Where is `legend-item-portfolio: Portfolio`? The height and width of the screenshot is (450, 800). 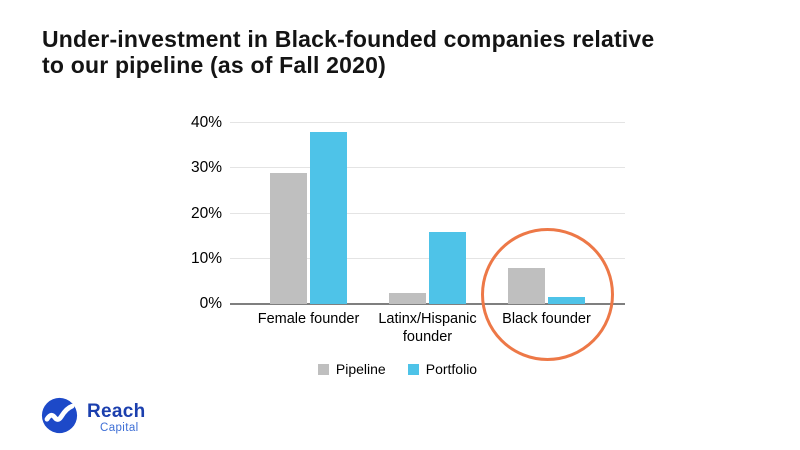
legend-item-portfolio: Portfolio is located at coordinates (442, 369).